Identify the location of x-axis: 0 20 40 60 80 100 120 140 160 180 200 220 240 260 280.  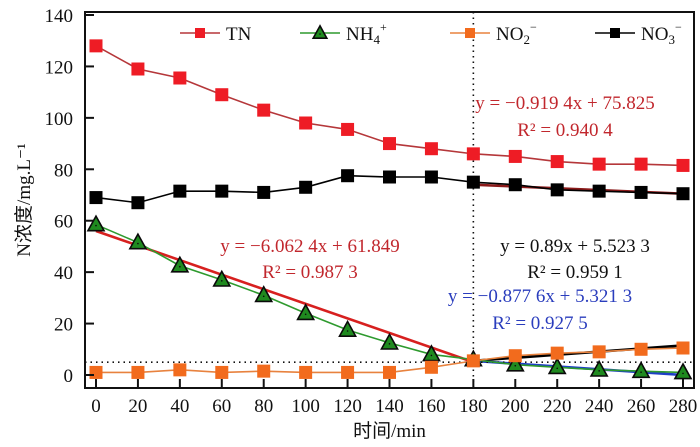
(394, 398).